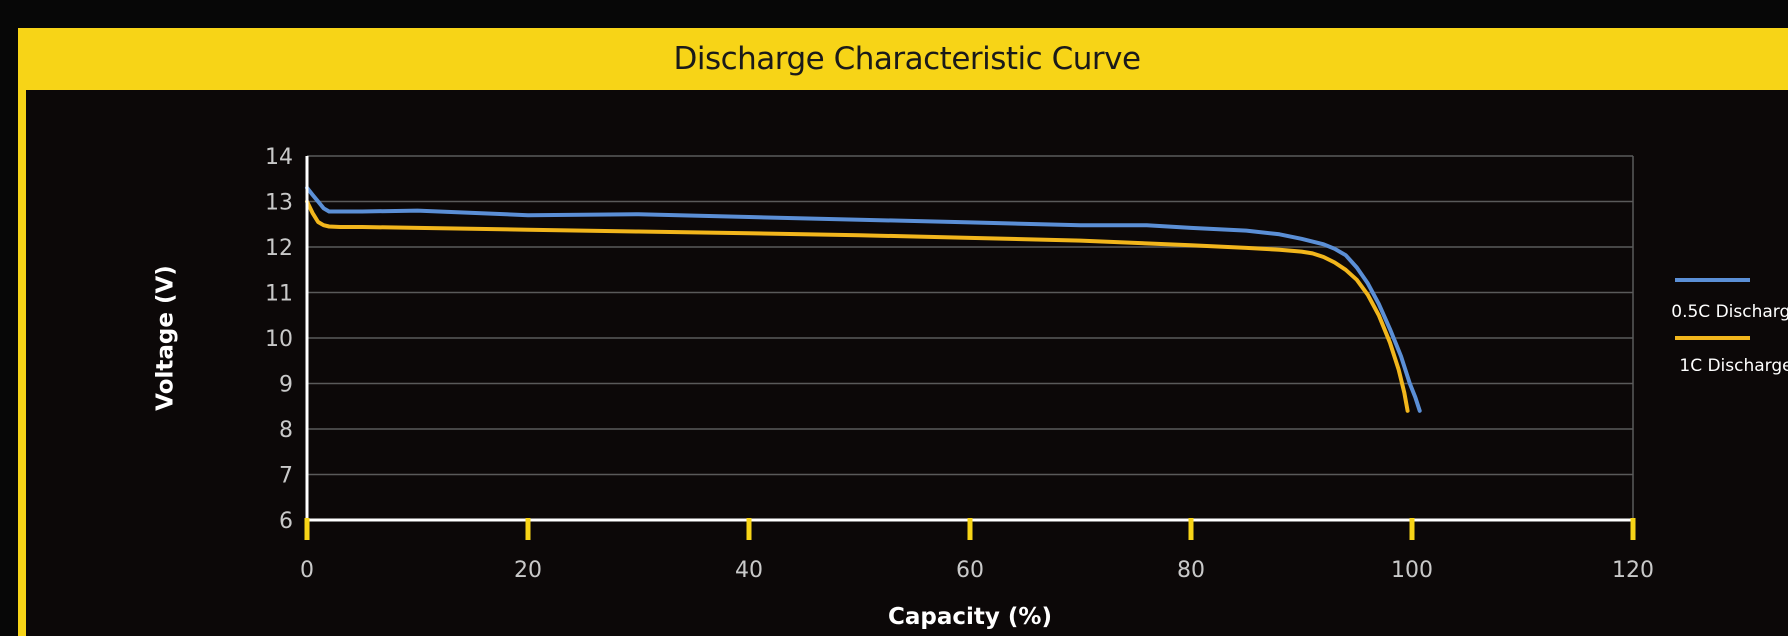 The height and width of the screenshot is (636, 1788). What do you see at coordinates (1729, 312) in the screenshot?
I see `legend-label-0: 0.5C Discharge` at bounding box center [1729, 312].